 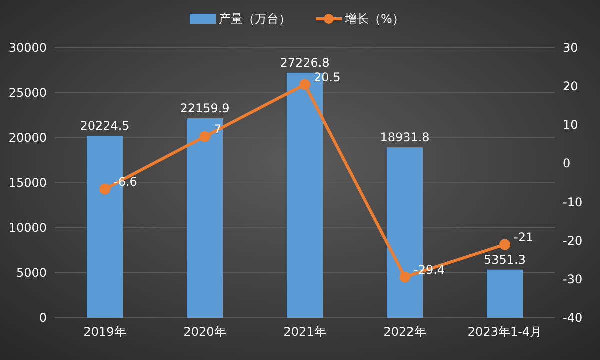 What do you see at coordinates (573, 202) in the screenshot?
I see `y2-tick-label: -10` at bounding box center [573, 202].